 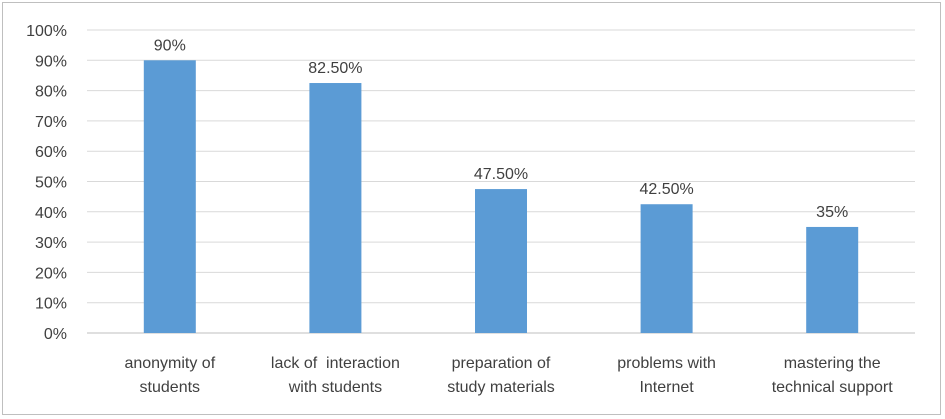 I want to click on y-tick-label: 90%, so click(x=51, y=61).